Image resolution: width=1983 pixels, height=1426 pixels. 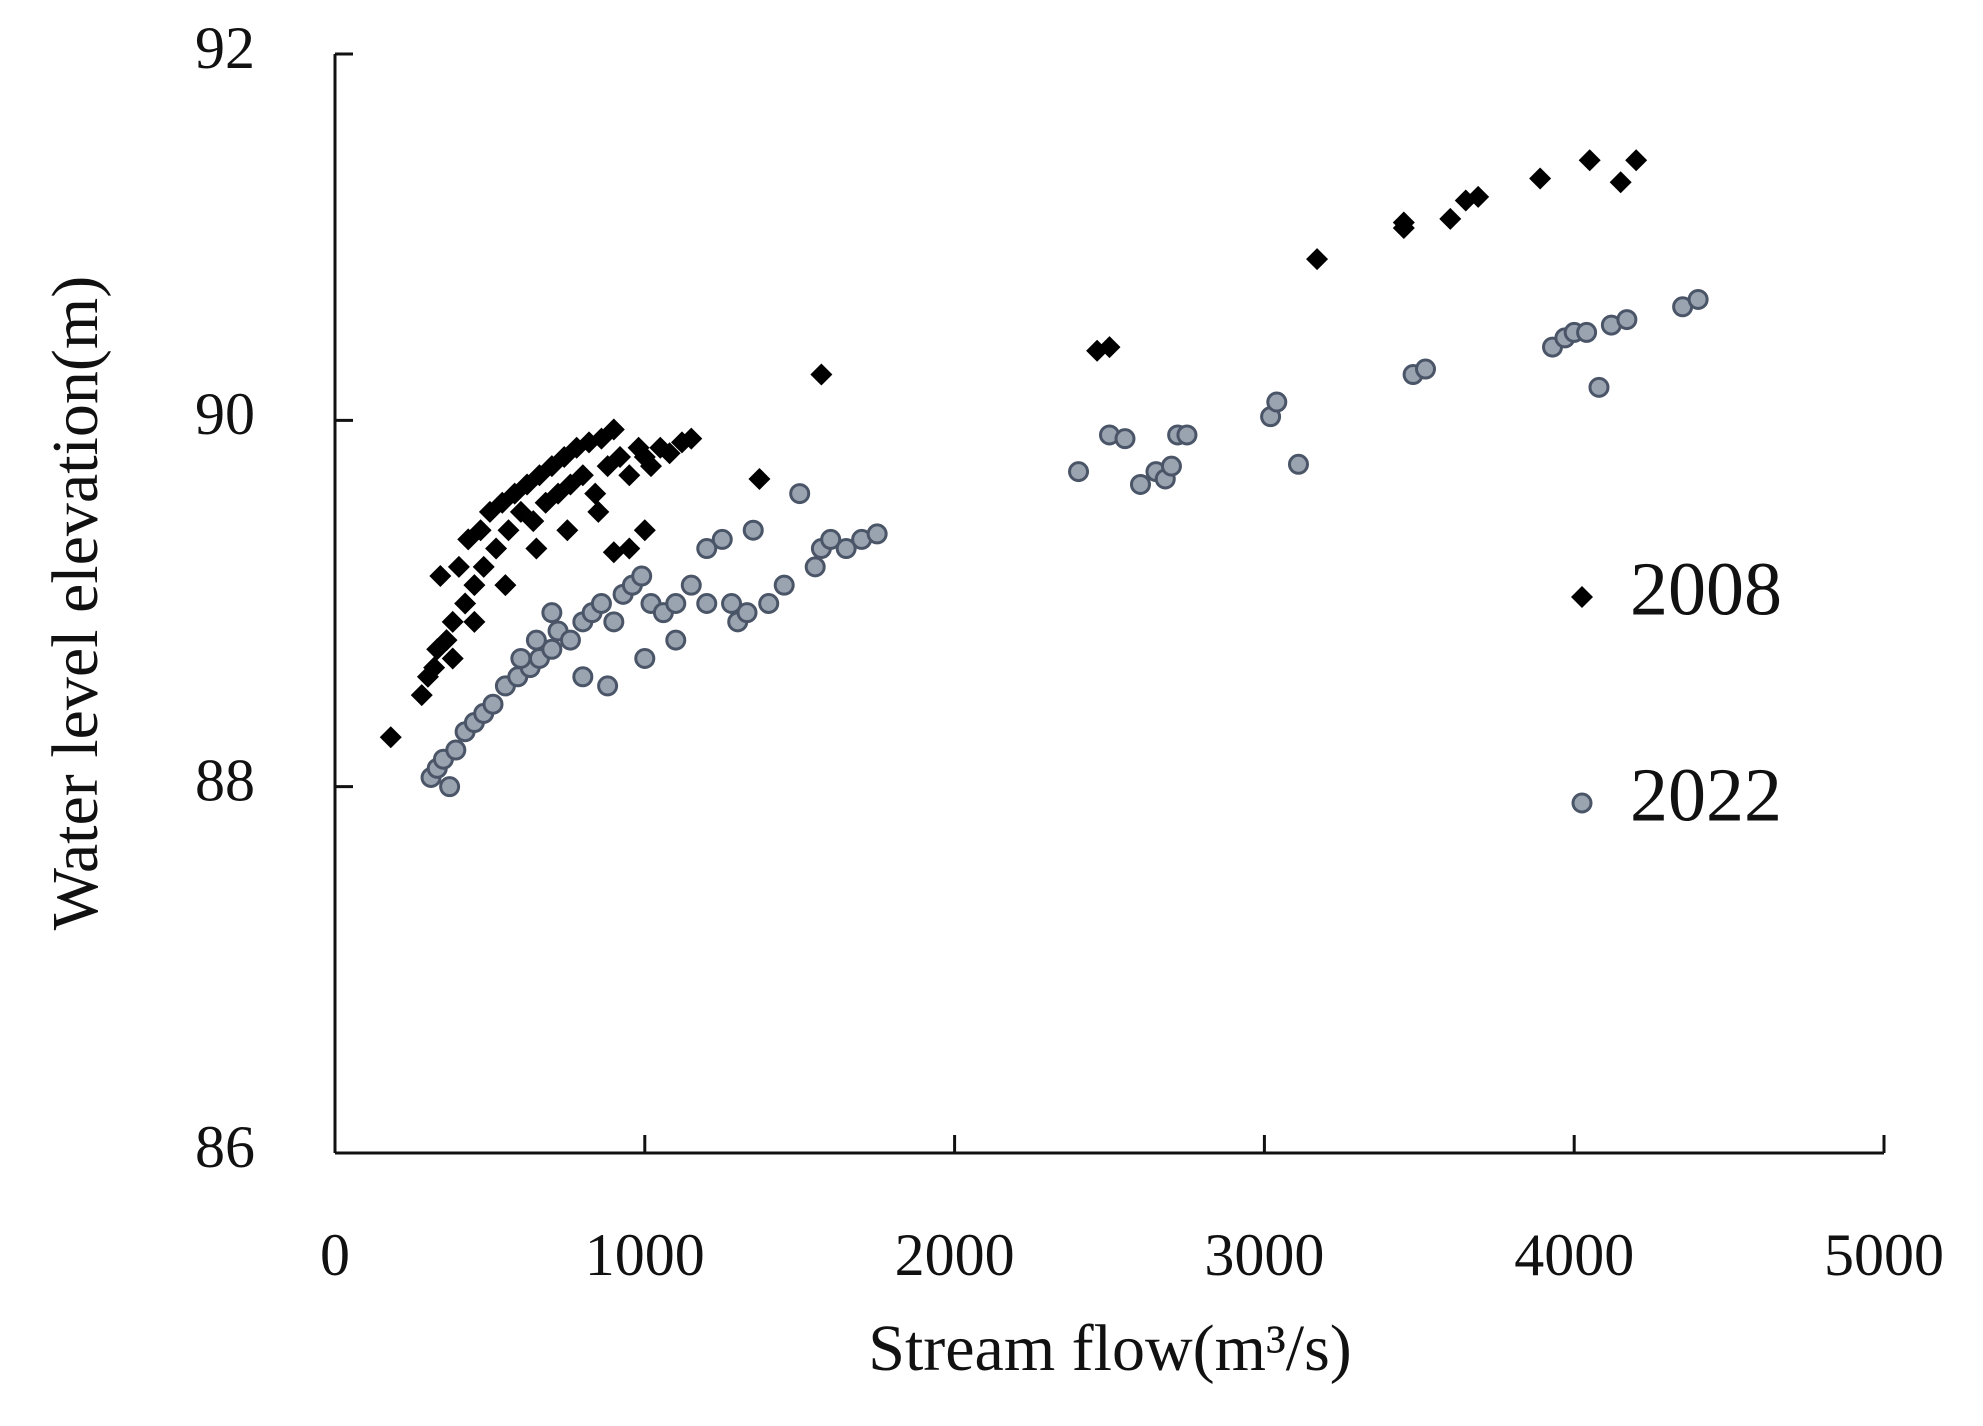 What do you see at coordinates (225, 48) in the screenshot?
I see `y-tick-label: 92` at bounding box center [225, 48].